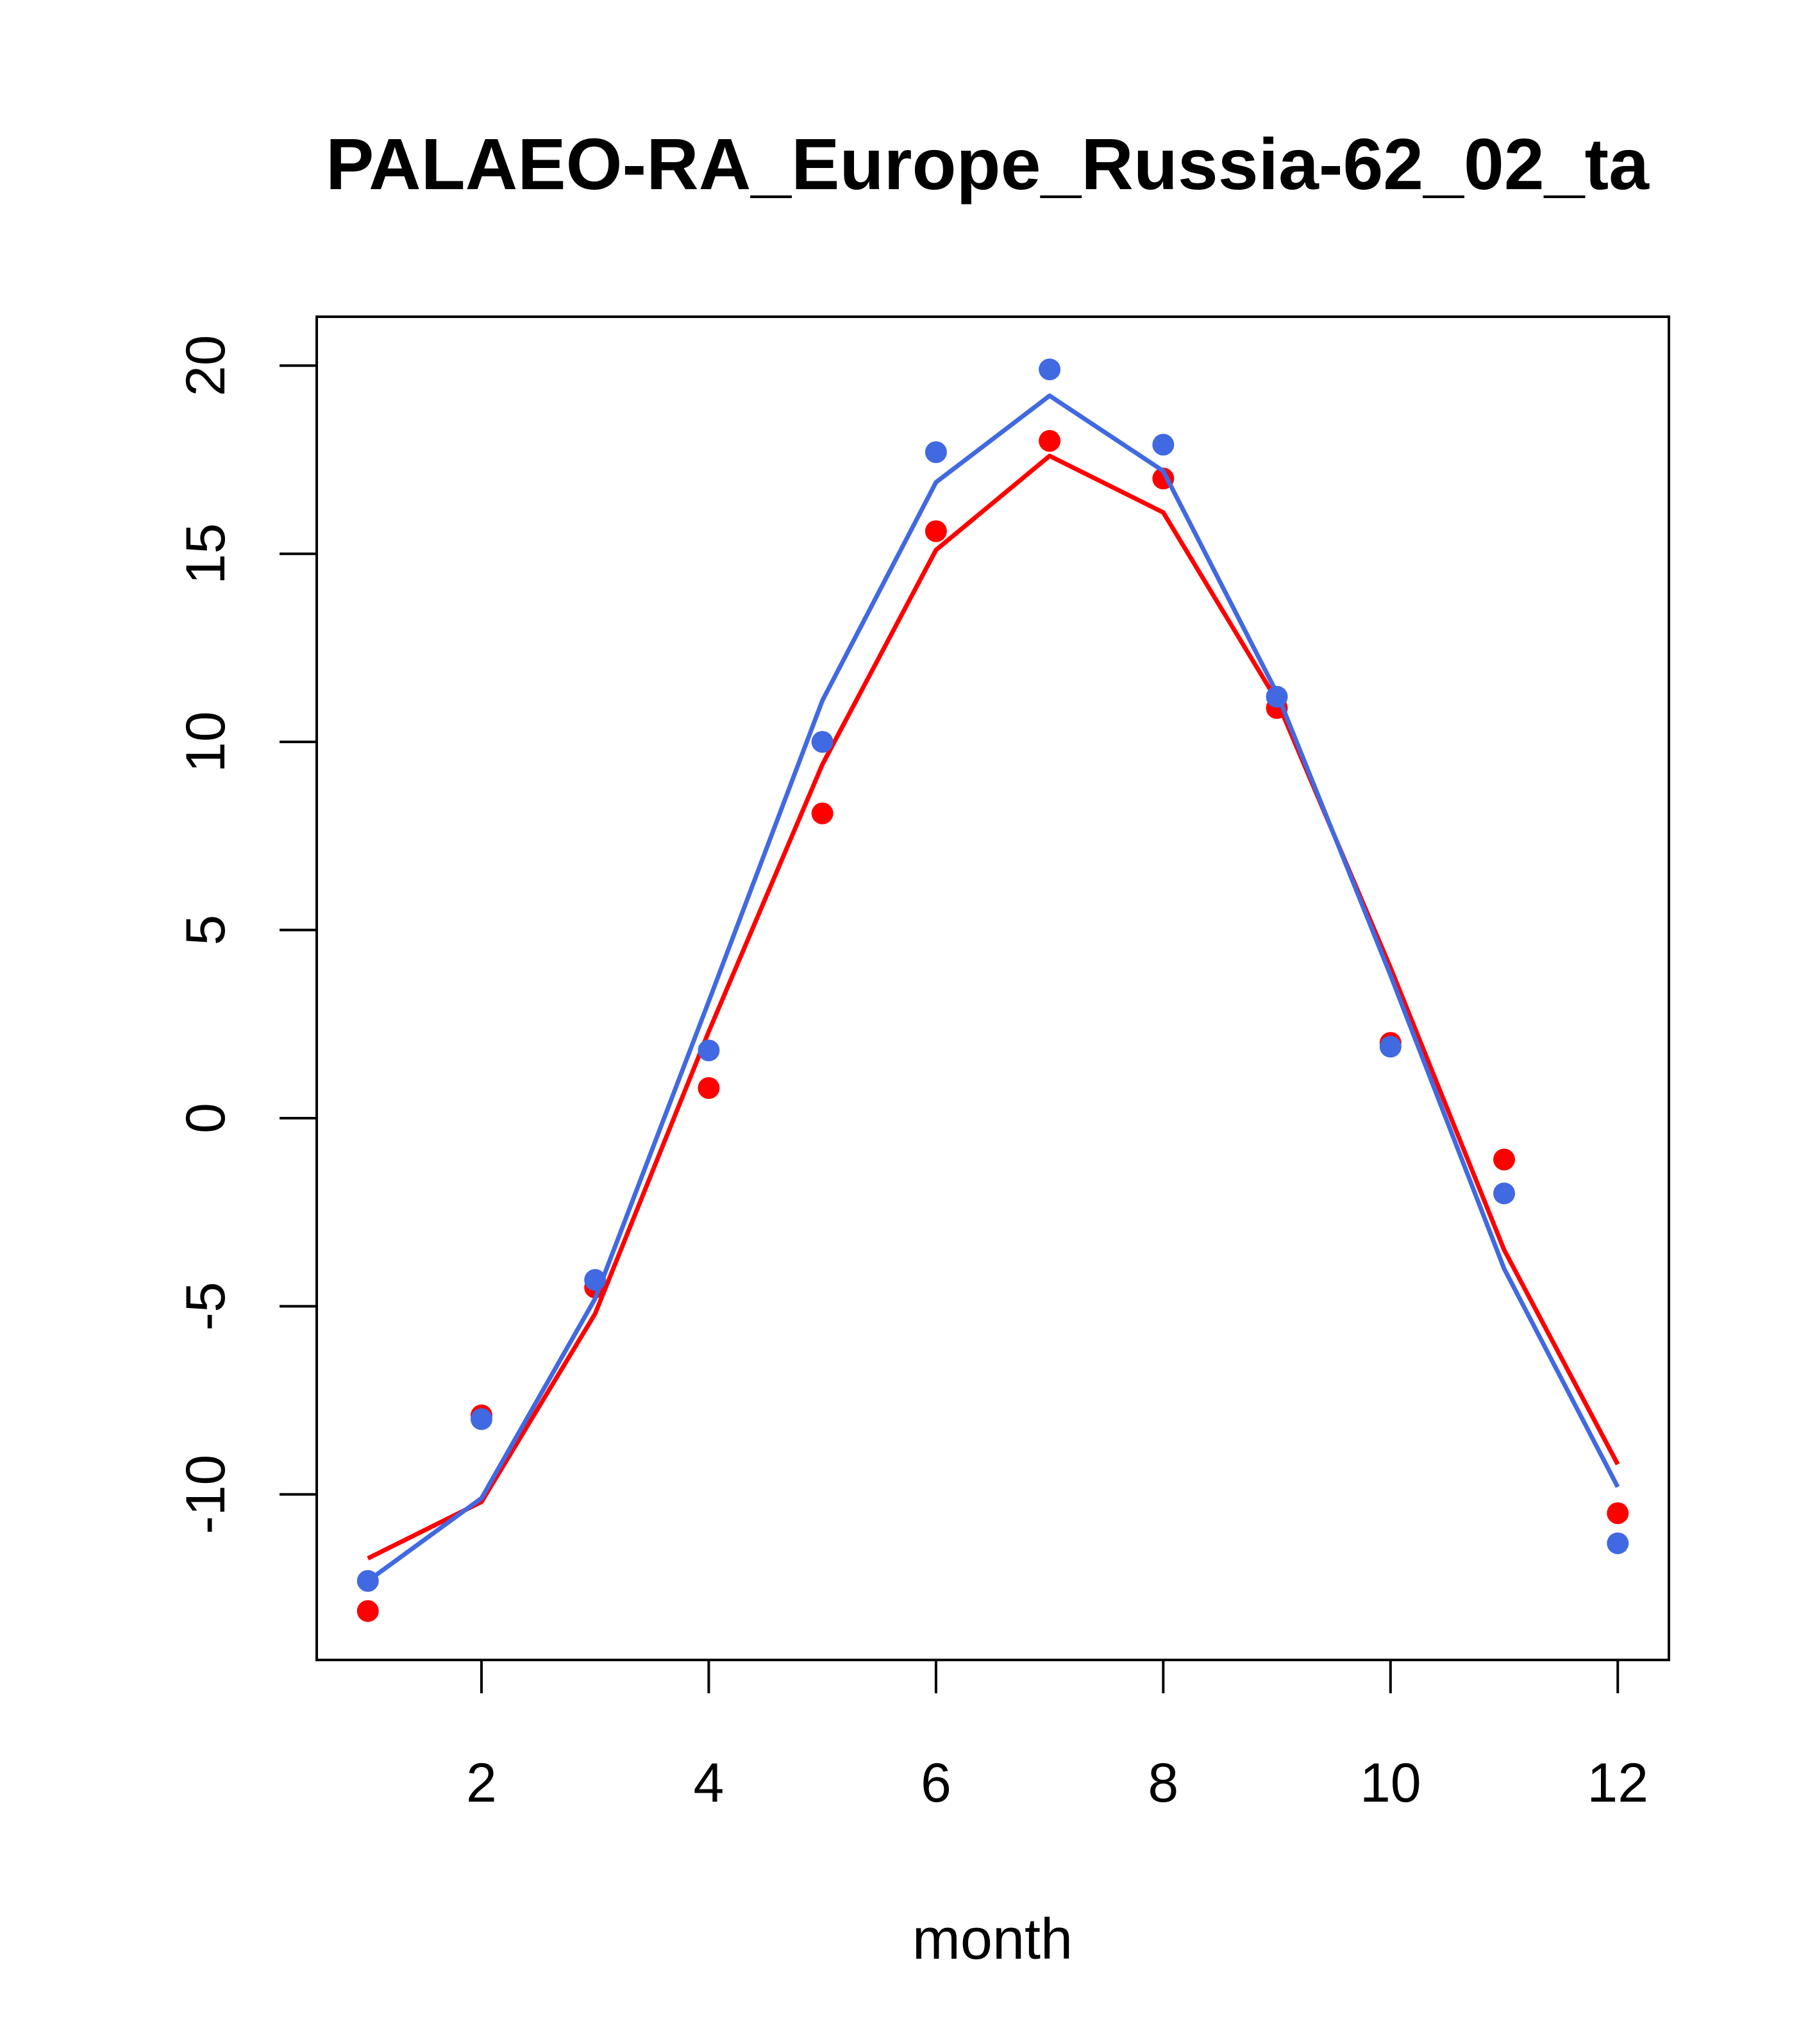 This screenshot has width=1817, height=2044. I want to click on x-tick-label: 8, so click(1163, 1783).